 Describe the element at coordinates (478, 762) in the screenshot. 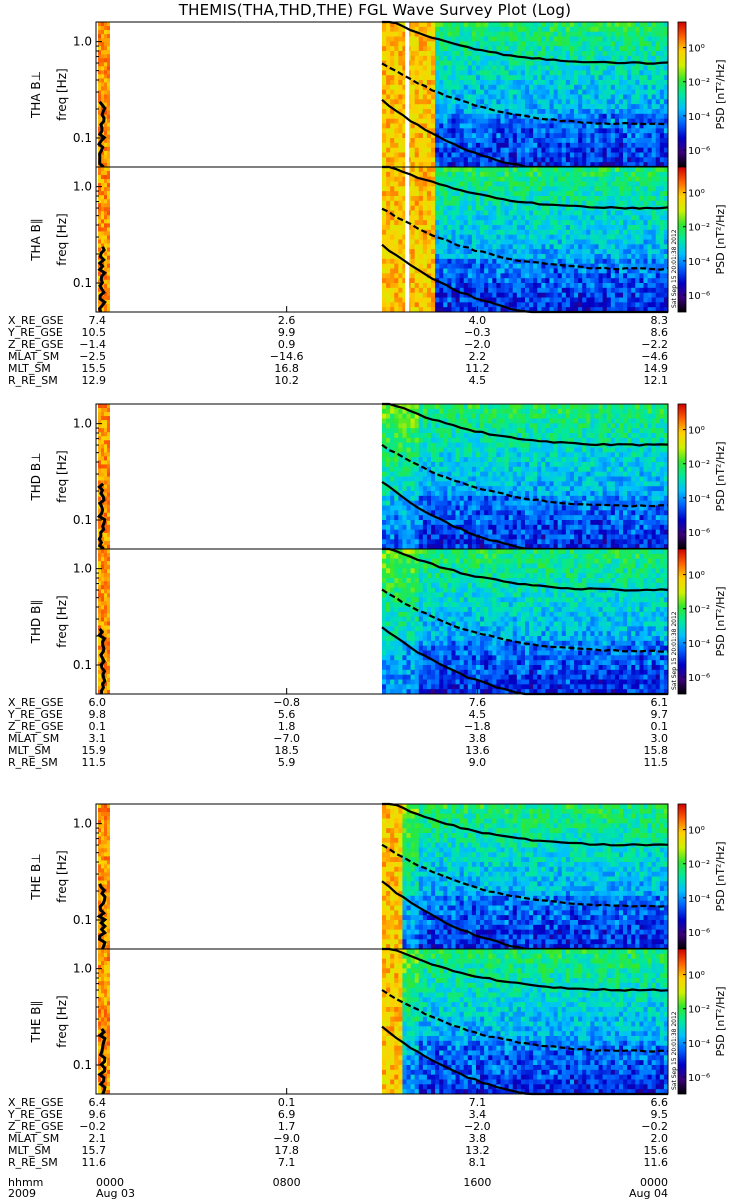

I see `ephem-value: 9.0` at that location.